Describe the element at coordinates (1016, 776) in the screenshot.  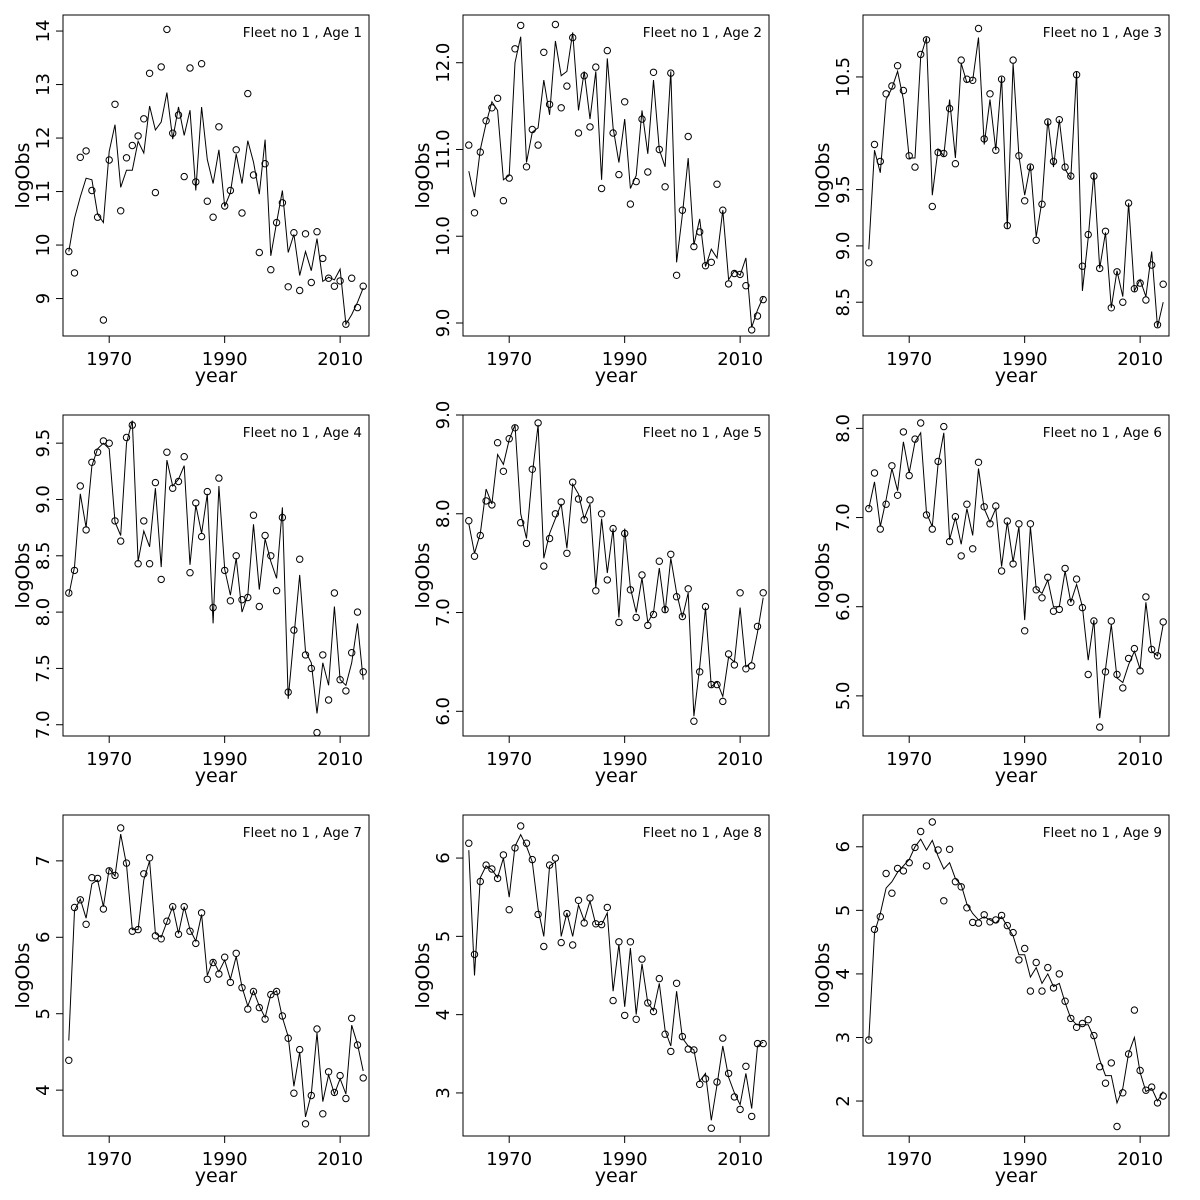
I see `x-axis-title: year` at that location.